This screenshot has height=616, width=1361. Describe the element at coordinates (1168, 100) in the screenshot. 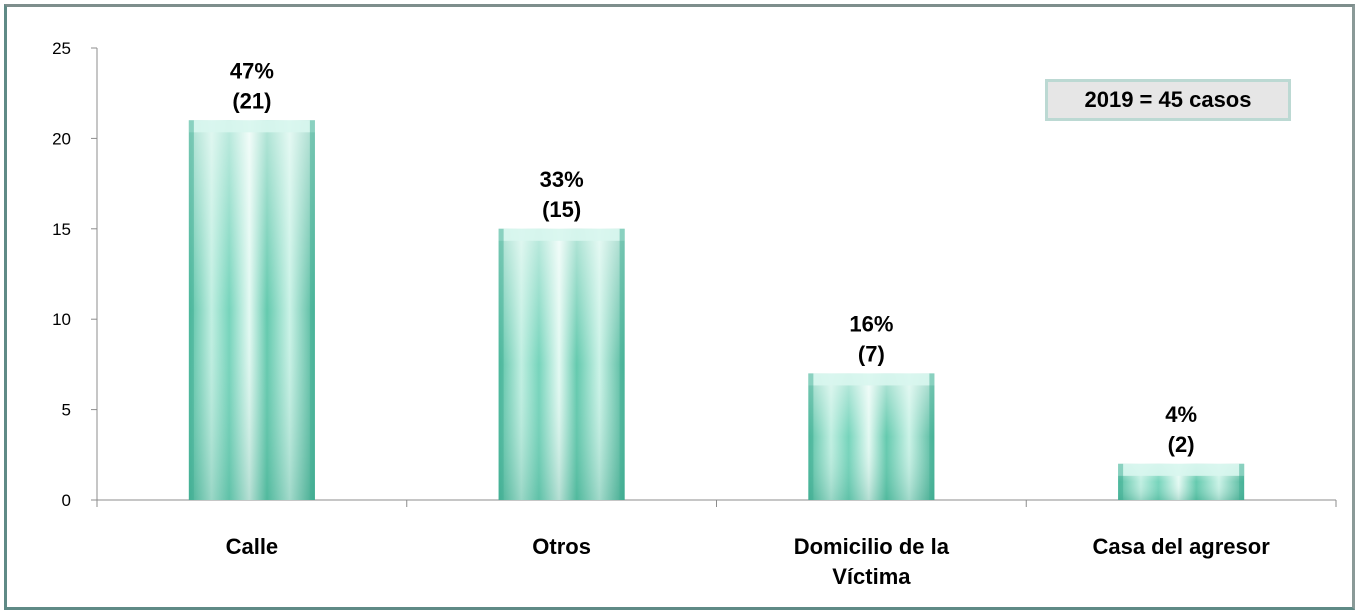

I see `summary-annotation: 2019 = 45 casos` at that location.